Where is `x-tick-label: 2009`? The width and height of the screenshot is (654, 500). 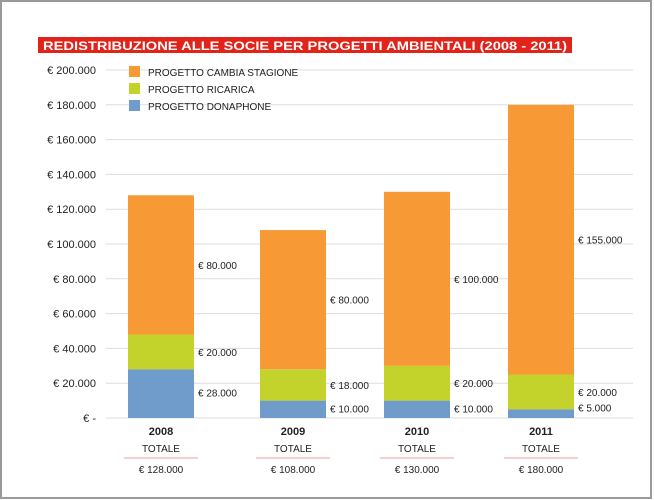 x-tick-label: 2009 is located at coordinates (293, 432).